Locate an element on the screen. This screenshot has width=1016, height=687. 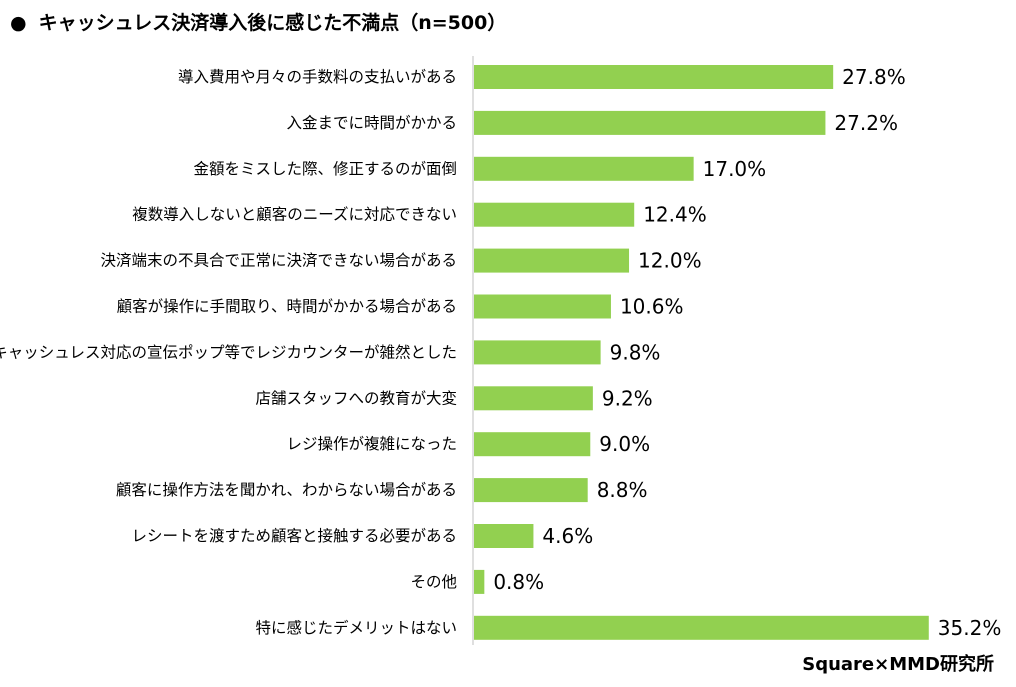
category-label: その他 is located at coordinates (433, 582).